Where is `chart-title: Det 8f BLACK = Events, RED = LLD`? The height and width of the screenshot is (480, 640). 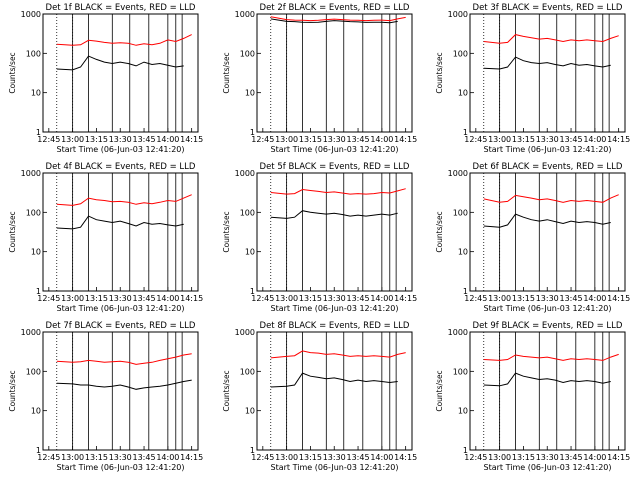 chart-title: Det 8f BLACK = Events, RED = LLD is located at coordinates (335, 326).